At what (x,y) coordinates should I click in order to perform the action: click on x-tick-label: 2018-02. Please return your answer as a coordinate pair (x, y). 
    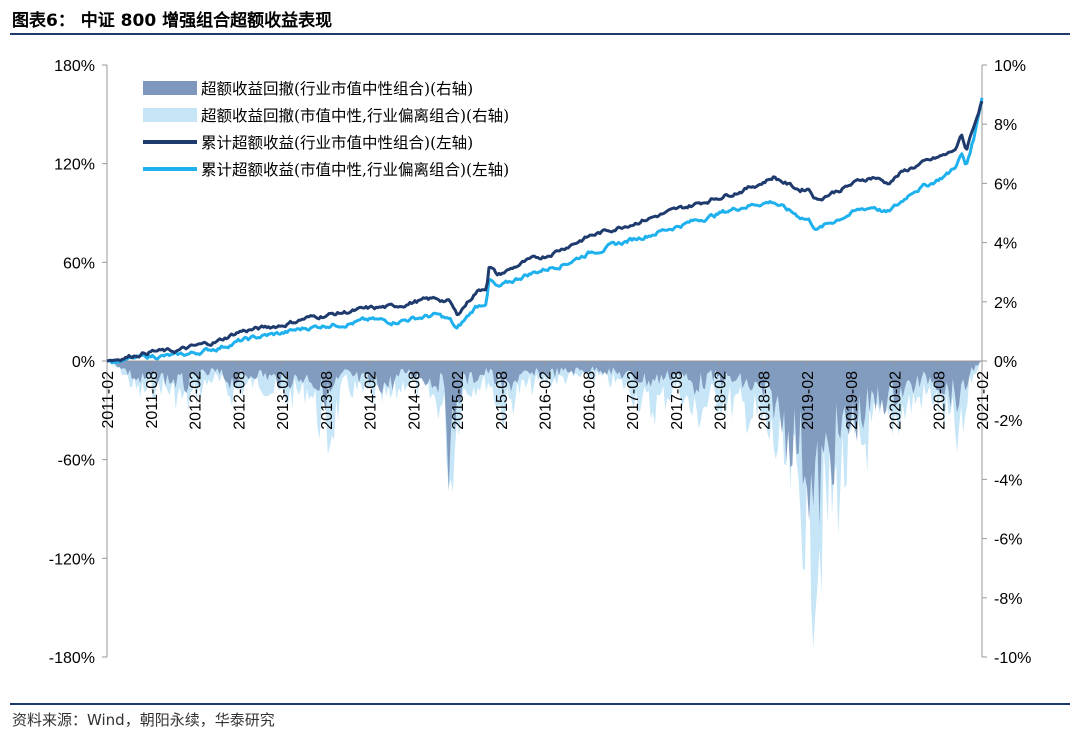
    Looking at the image, I should click on (721, 400).